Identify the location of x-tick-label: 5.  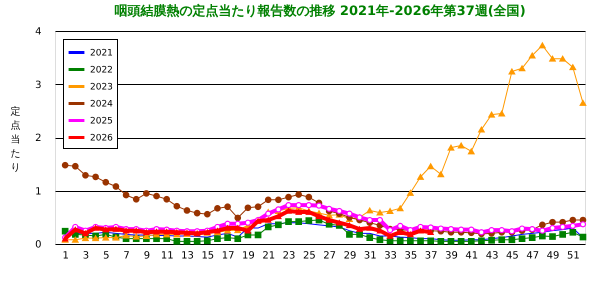
(106, 256).